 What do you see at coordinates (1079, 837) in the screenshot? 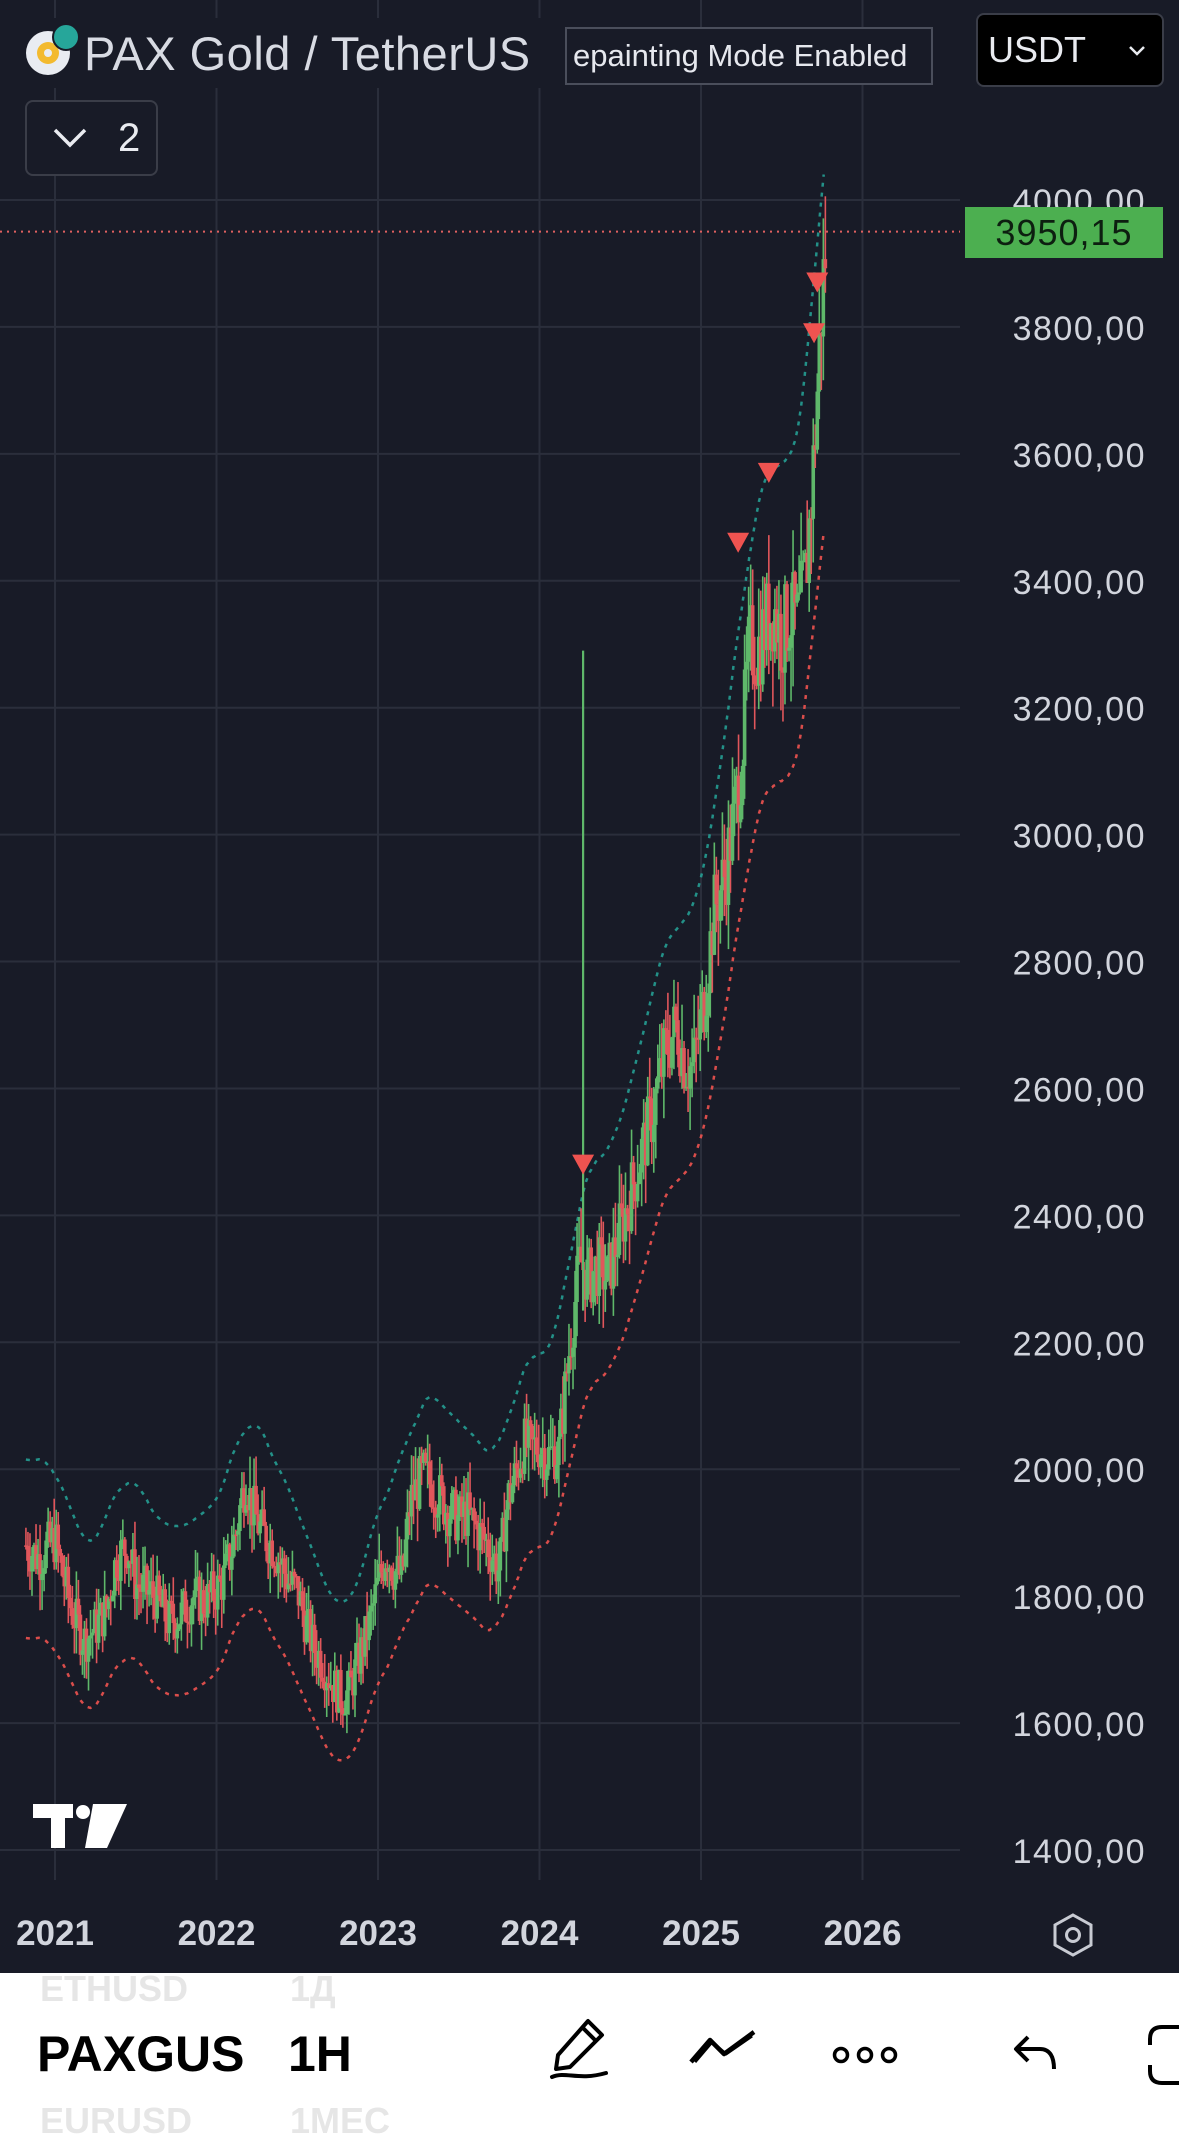
I see `price-tick-label: 3000,00` at bounding box center [1079, 837].